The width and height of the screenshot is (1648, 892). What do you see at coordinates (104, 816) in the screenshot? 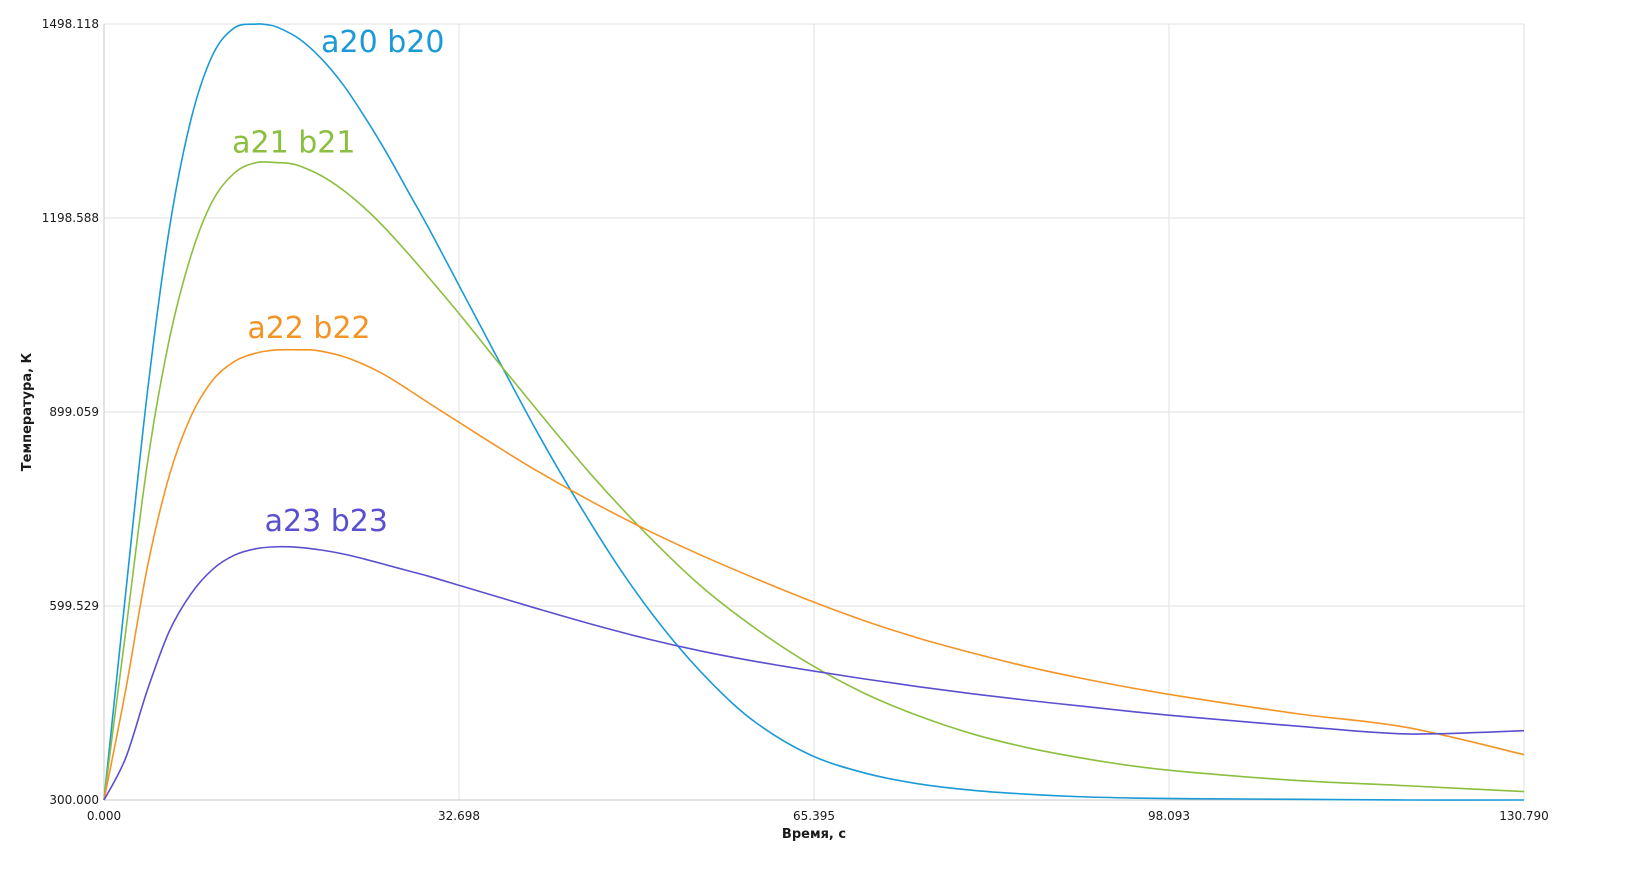
I see `x-tick-label: 0.000` at bounding box center [104, 816].